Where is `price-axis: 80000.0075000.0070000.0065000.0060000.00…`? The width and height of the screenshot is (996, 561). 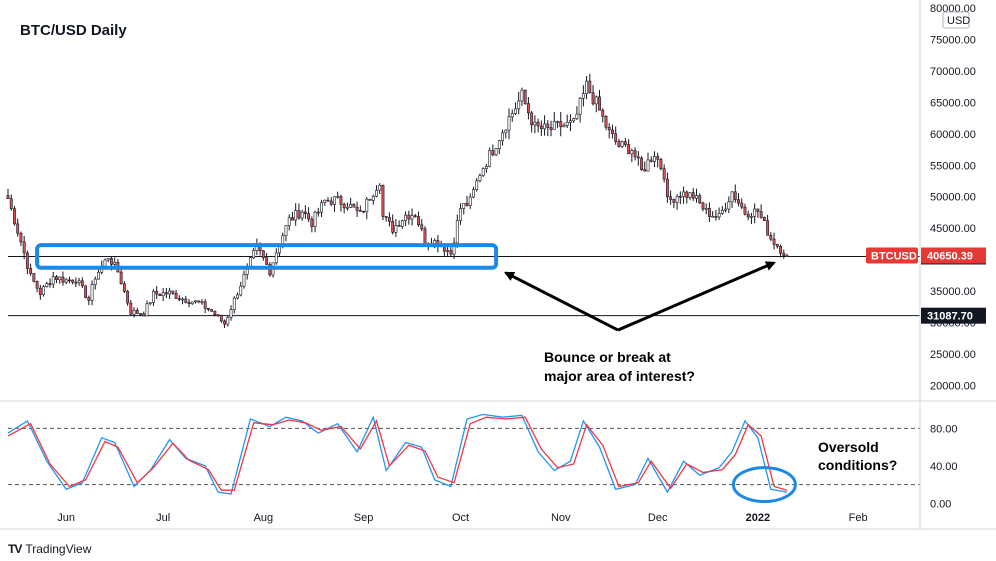 price-axis: 80000.0075000.0070000.0065000.0060000.00… is located at coordinates (926, 265).